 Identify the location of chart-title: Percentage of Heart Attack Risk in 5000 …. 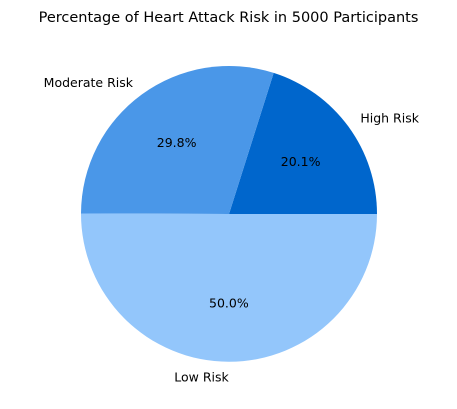
(229, 18).